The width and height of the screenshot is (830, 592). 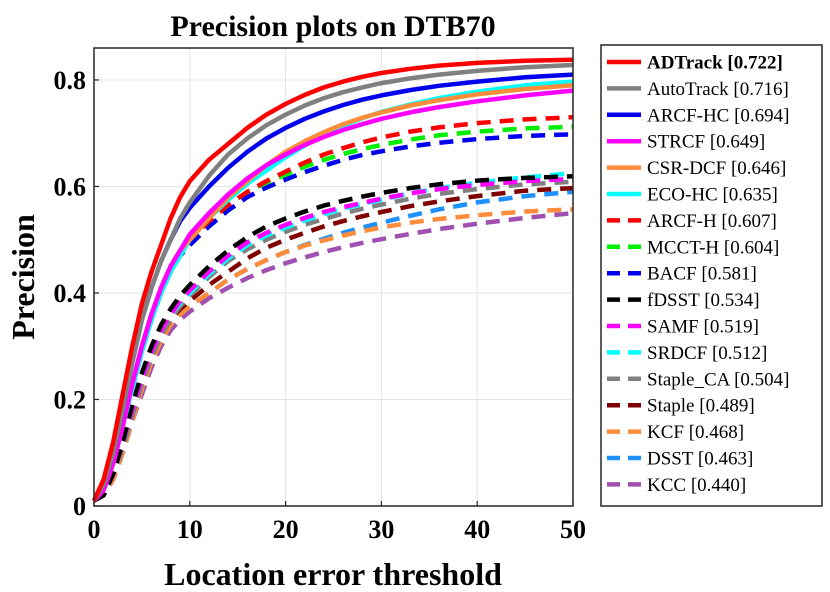 I want to click on legend-label: BACF [0.581], so click(x=702, y=274).